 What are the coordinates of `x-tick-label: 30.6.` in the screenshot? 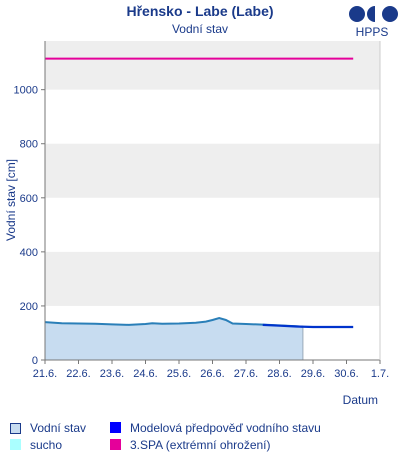 It's located at (346, 374).